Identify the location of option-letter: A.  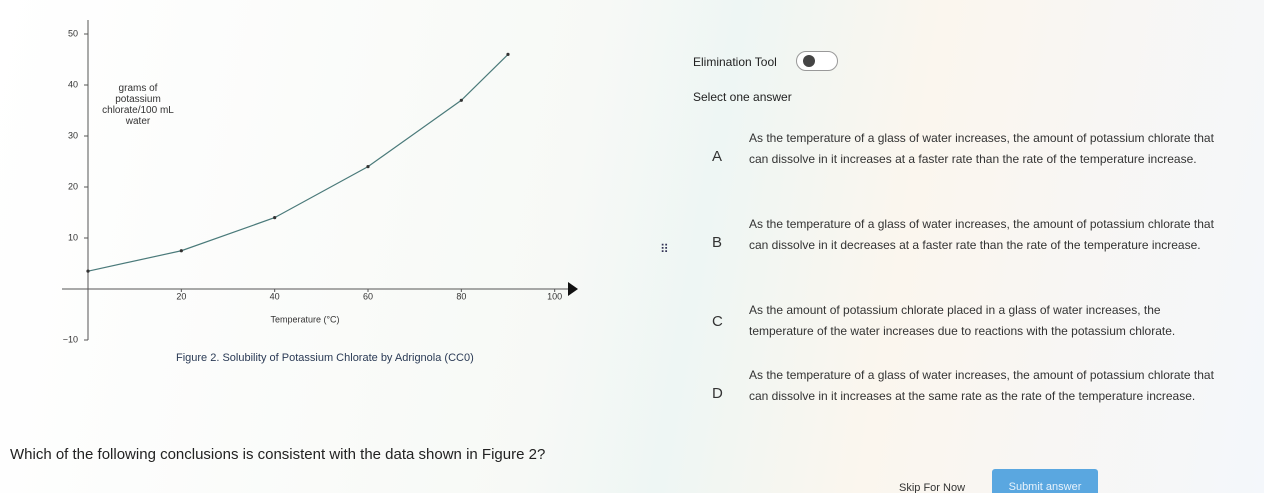
(717, 156).